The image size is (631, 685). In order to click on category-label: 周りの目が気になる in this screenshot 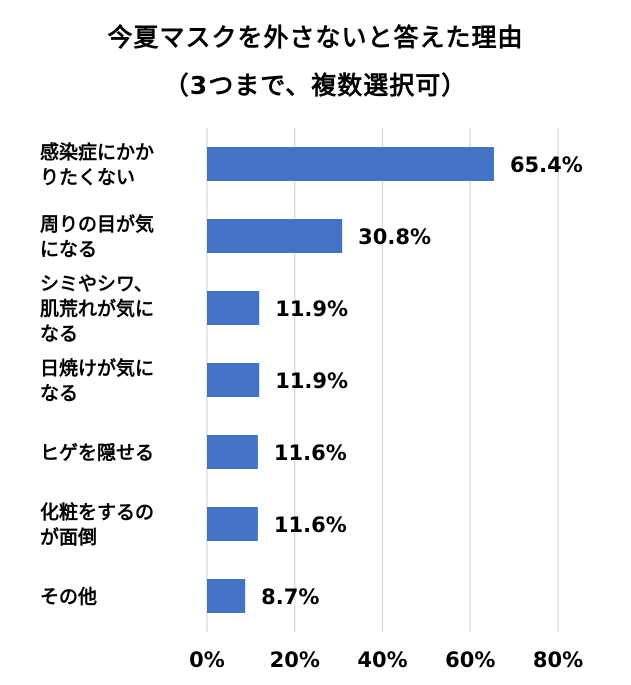, I will do `click(97, 237)`.